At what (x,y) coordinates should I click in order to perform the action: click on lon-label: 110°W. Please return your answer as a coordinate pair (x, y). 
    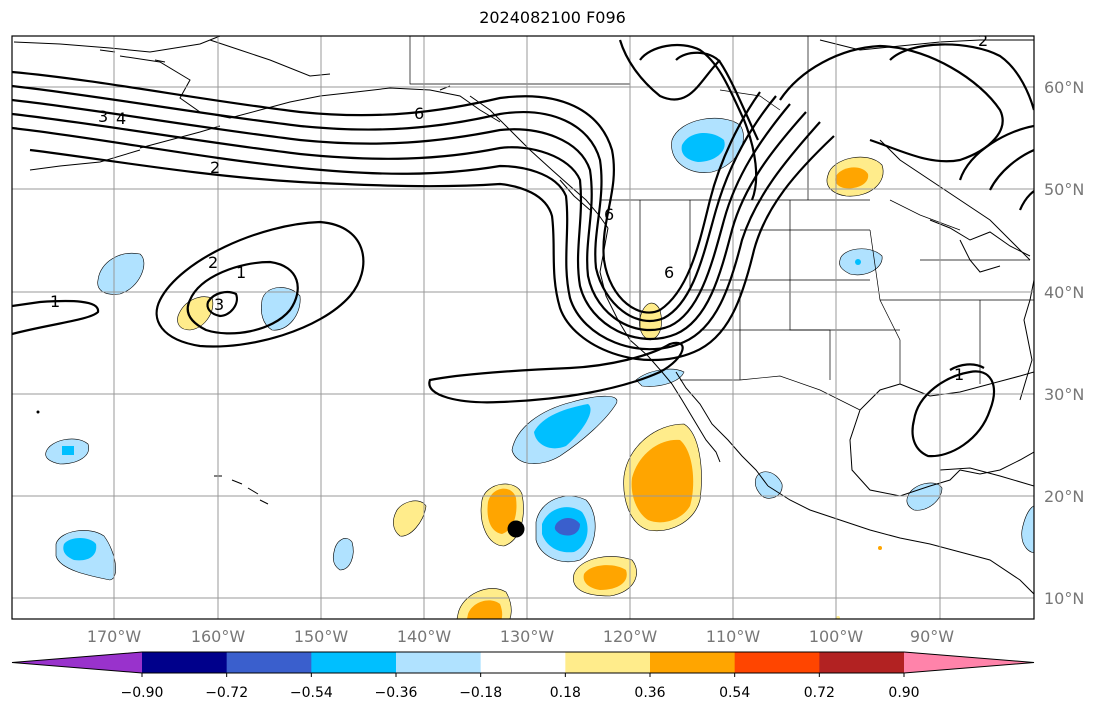
    Looking at the image, I should click on (733, 636).